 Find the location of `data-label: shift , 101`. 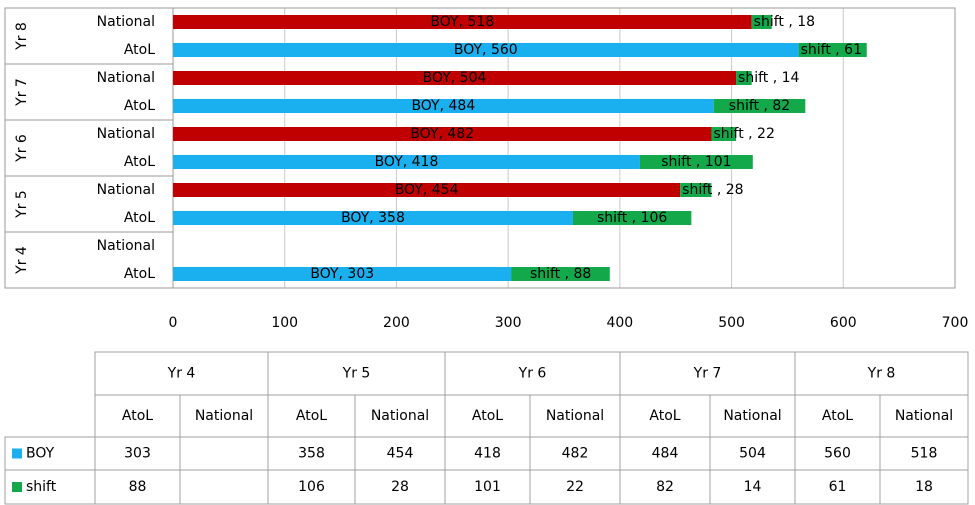

data-label: shift , 101 is located at coordinates (696, 162).